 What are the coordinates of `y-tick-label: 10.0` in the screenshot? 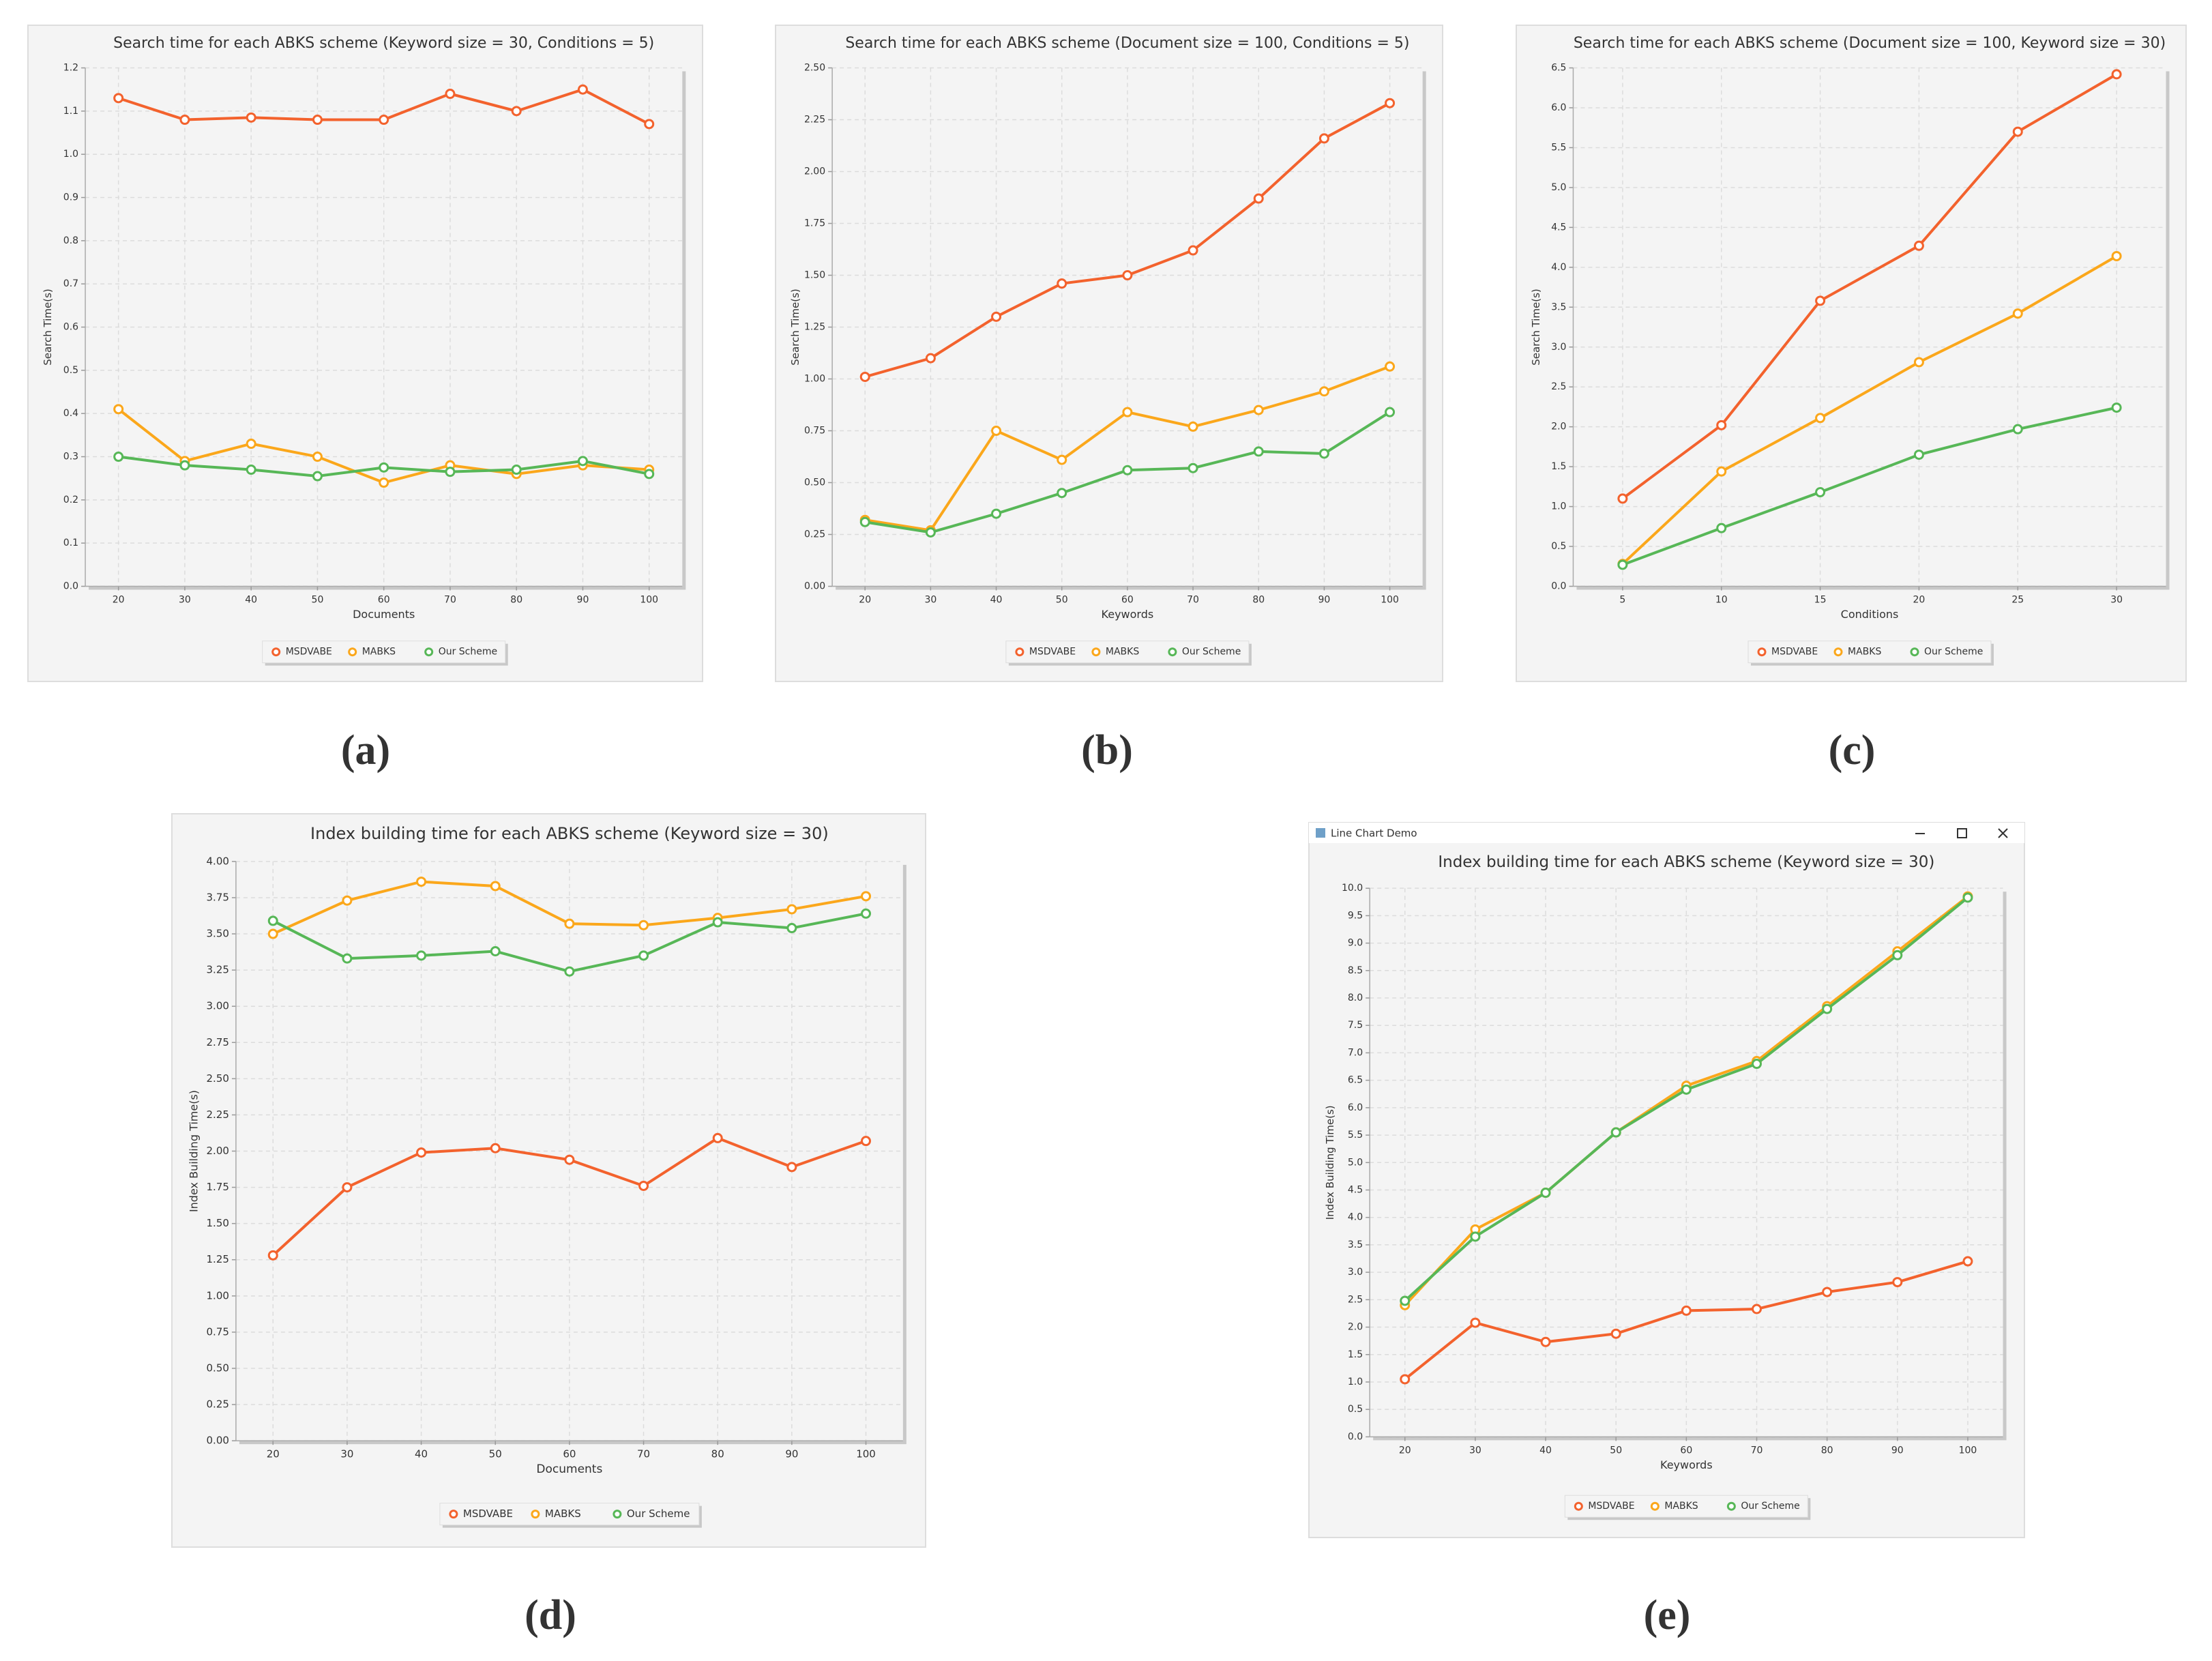 It's located at (1352, 888).